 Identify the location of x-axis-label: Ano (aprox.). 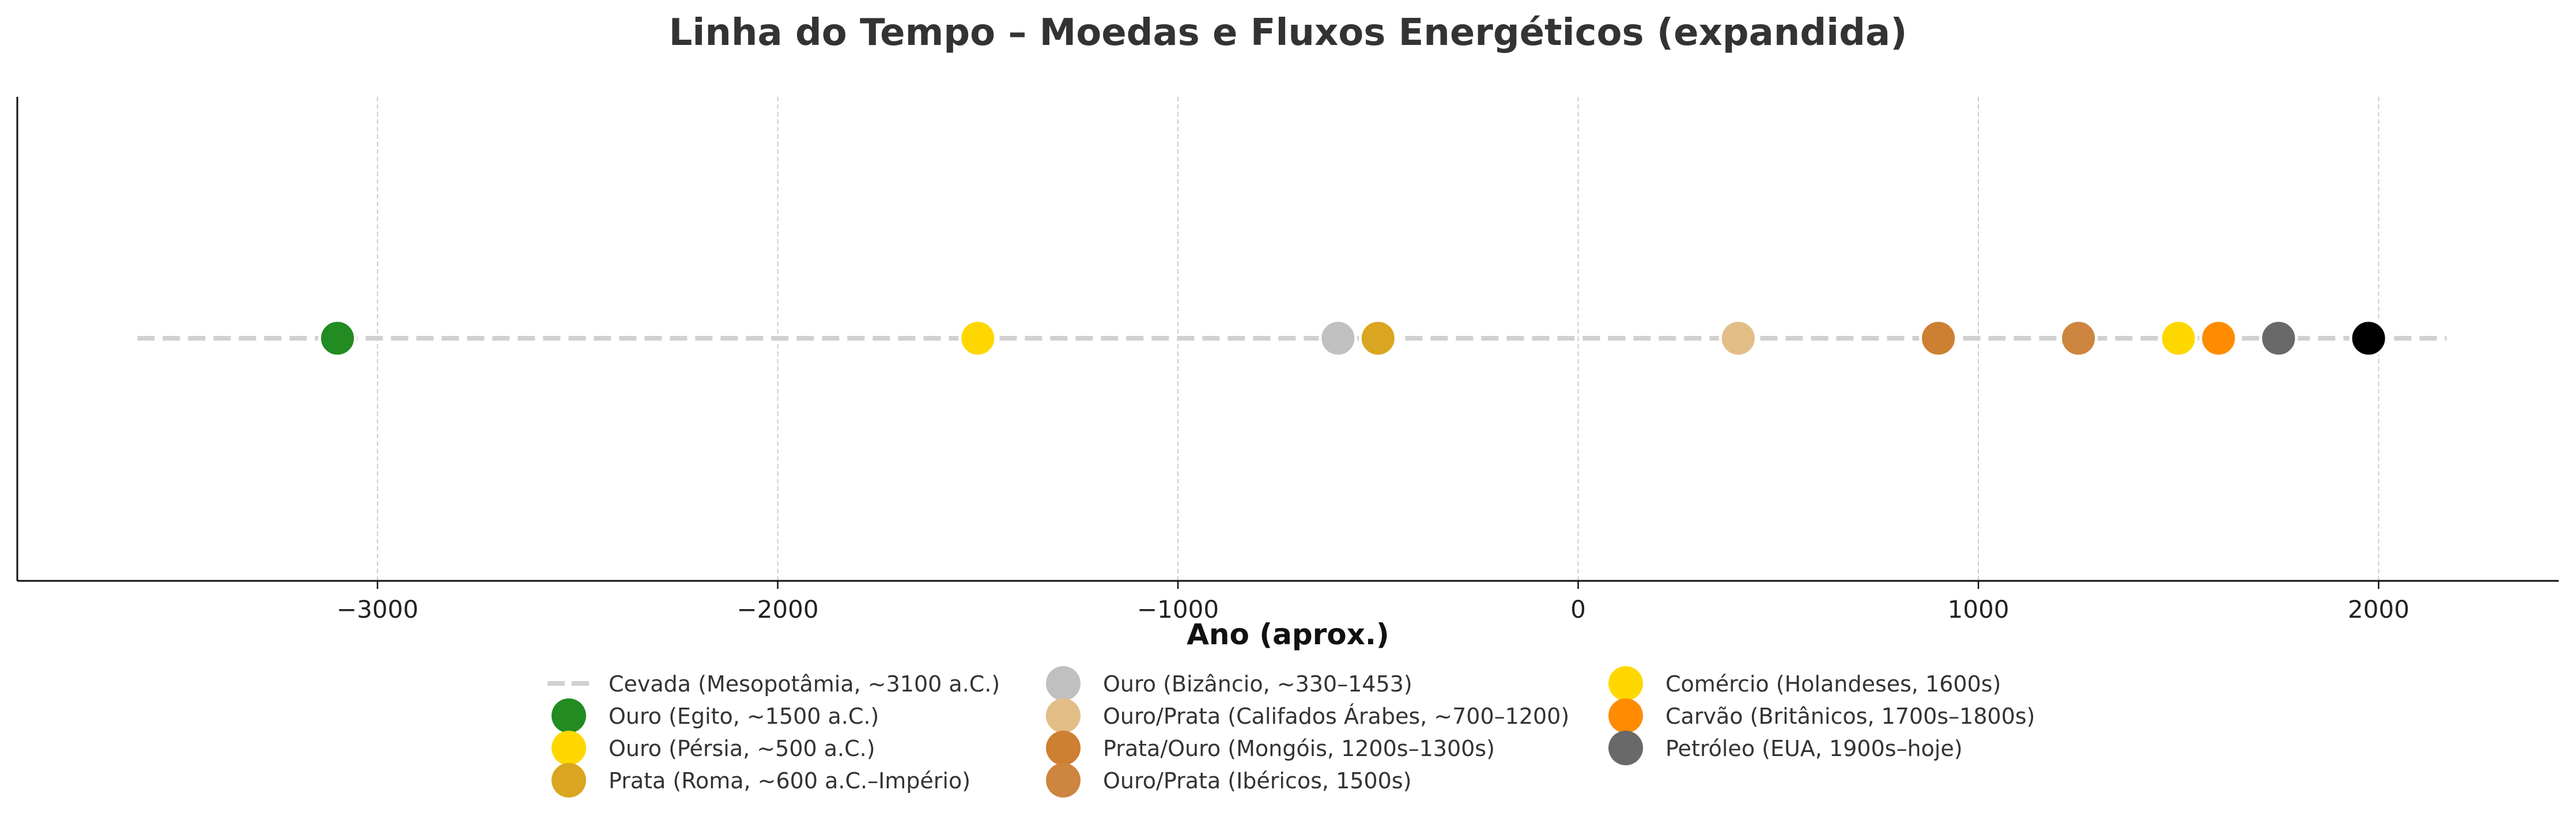
(1288, 634).